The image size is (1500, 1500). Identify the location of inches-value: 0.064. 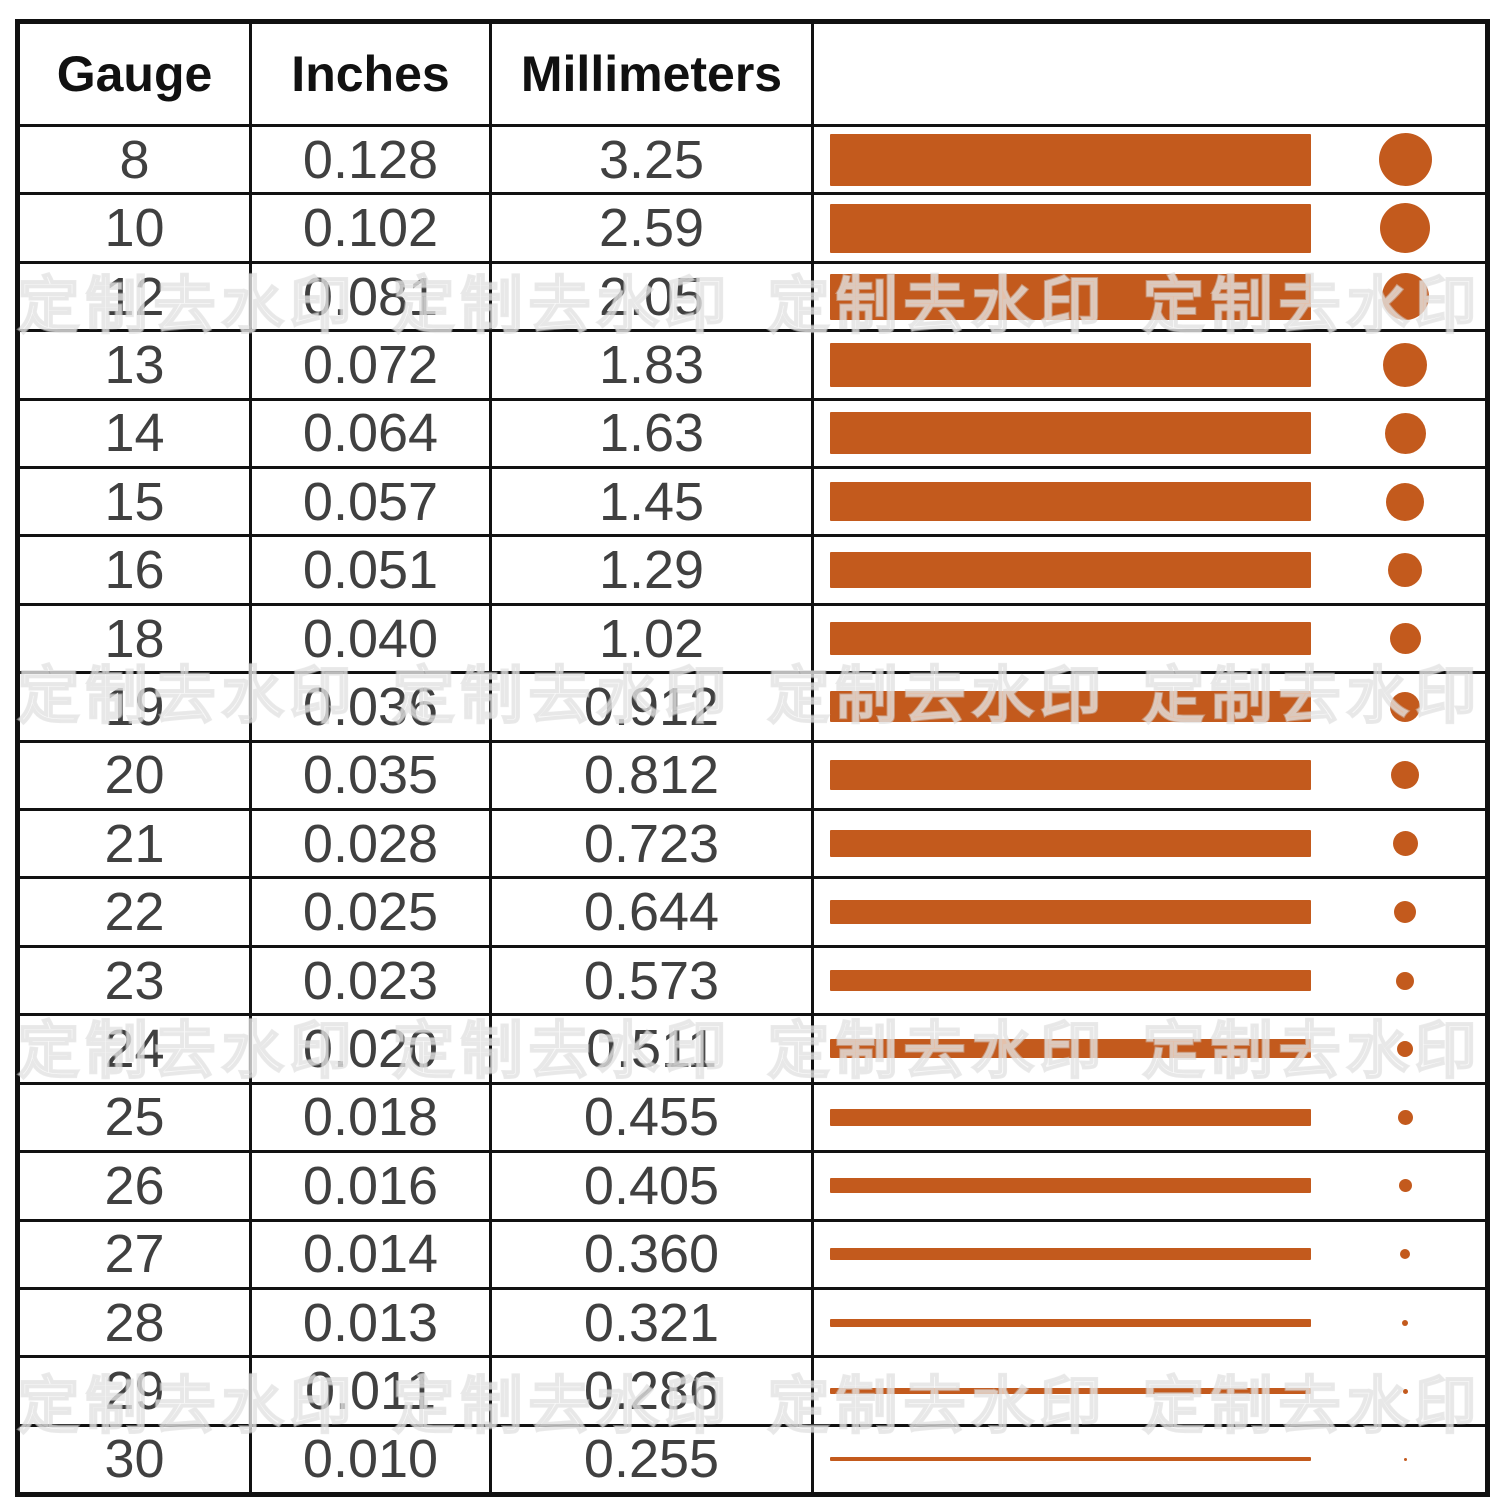
(372, 433).